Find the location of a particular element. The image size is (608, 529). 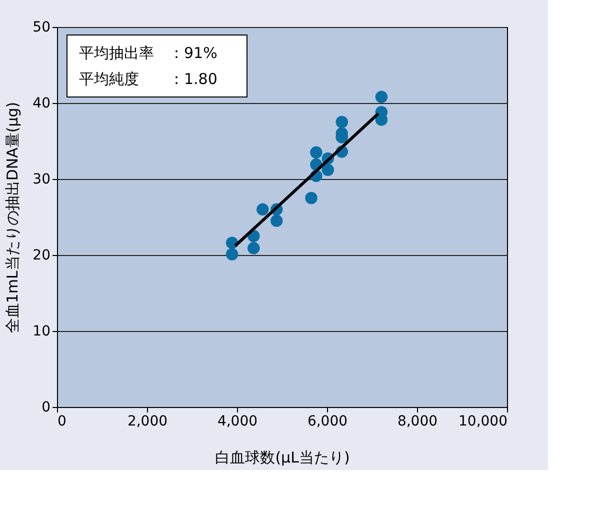

y-tick-label: 30 is located at coordinates (41, 180).